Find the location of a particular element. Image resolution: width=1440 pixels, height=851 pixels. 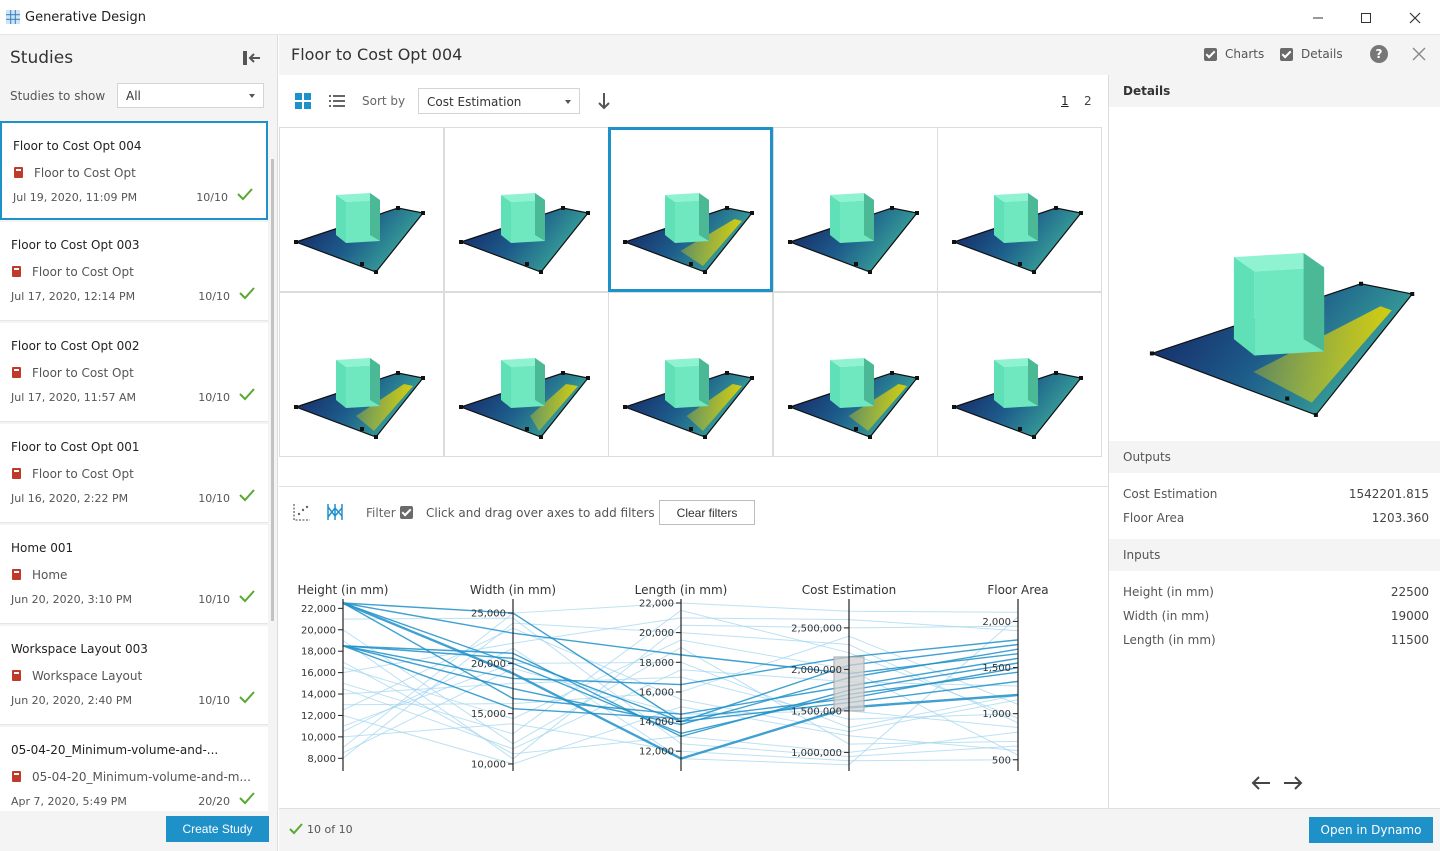

study-type: Floor to Cost Opt is located at coordinates (83, 272).